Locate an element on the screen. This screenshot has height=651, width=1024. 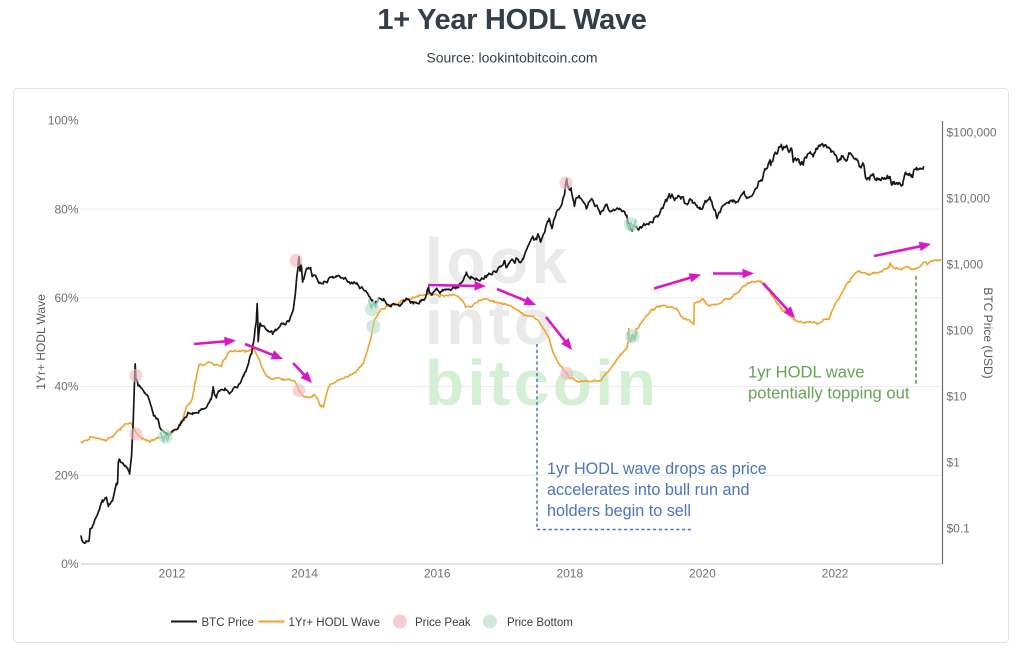
svg-text: $100 is located at coordinates (960, 331).